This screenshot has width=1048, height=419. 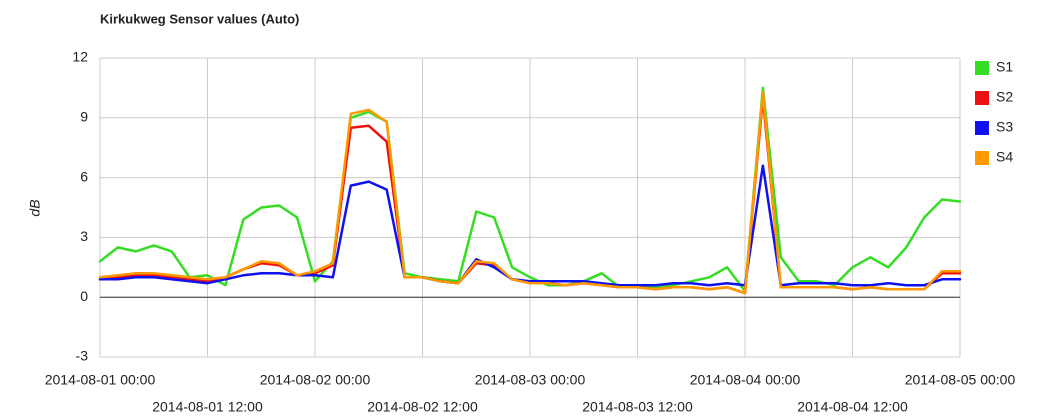 What do you see at coordinates (530, 380) in the screenshot?
I see `x-tick-label: 2014-08-03 00:00` at bounding box center [530, 380].